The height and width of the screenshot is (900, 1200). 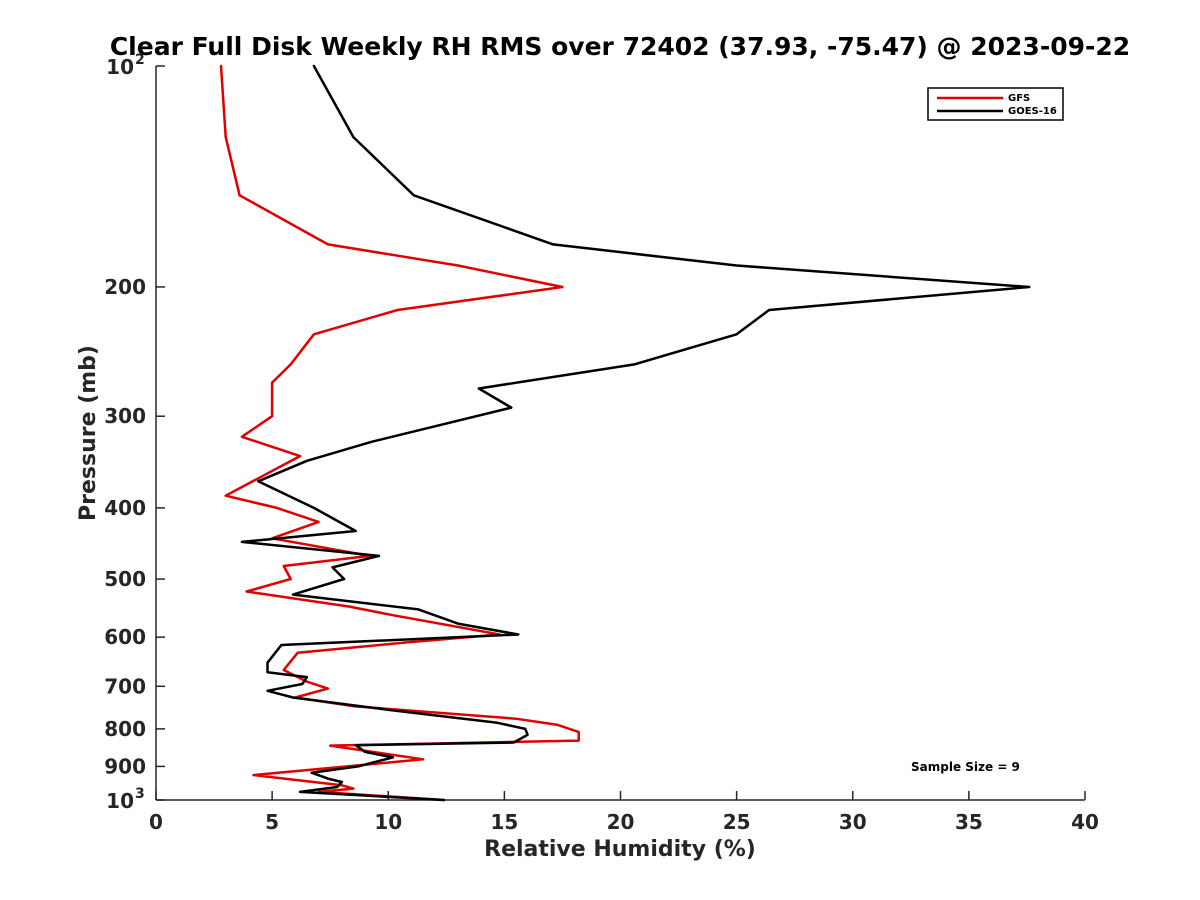 I want to click on x-tick-label: 30, so click(x=853, y=822).